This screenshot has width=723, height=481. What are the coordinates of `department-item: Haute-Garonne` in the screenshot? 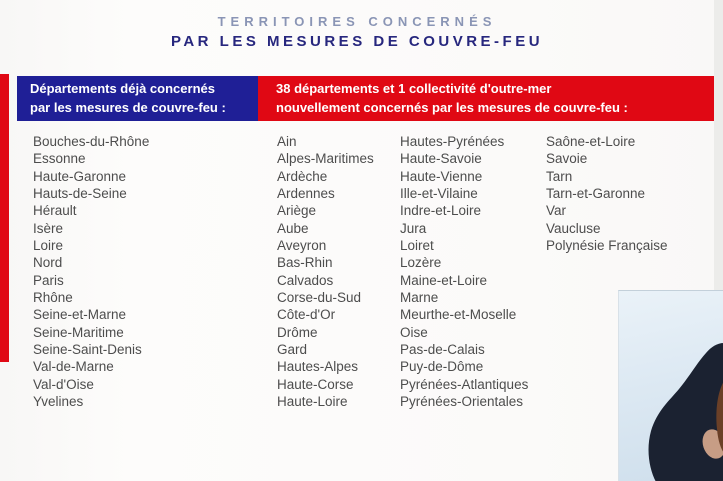 It's located at (80, 176).